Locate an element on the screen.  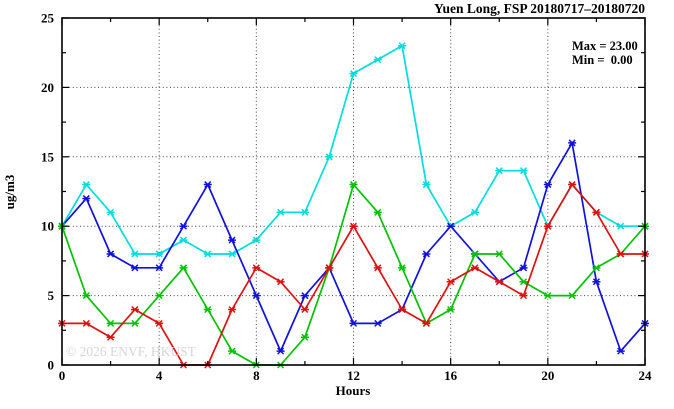
y-tick-label: 0 is located at coordinates (51, 365).